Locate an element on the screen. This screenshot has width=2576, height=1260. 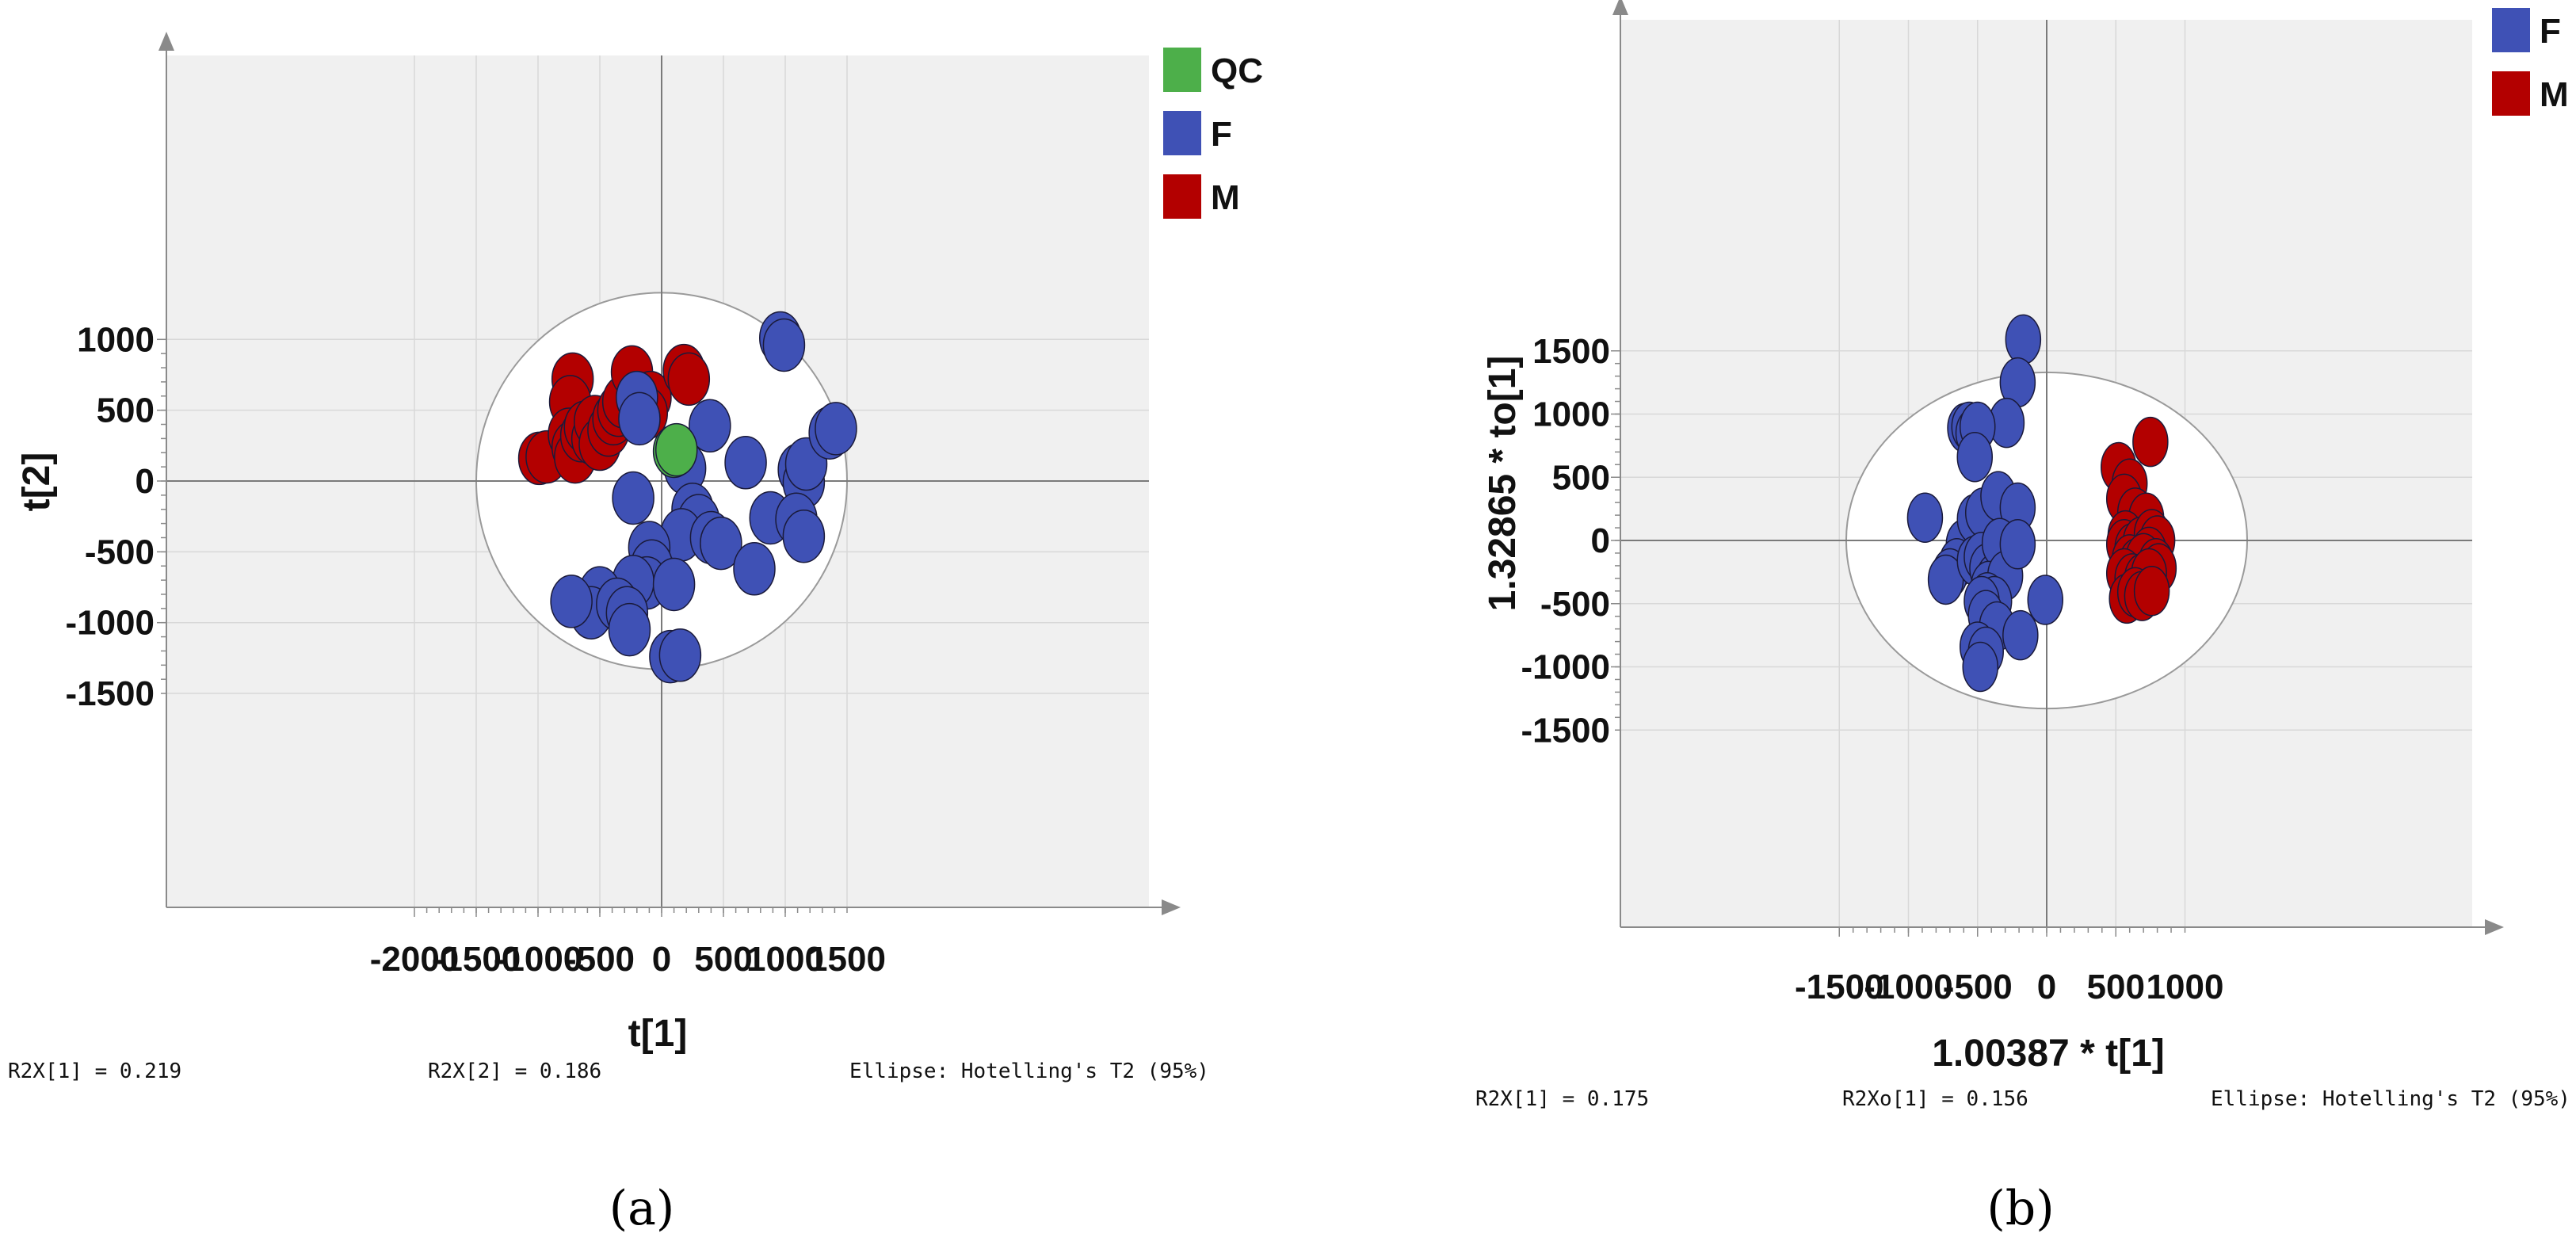
panel-a-label: (a) is located at coordinates (642, 1208).